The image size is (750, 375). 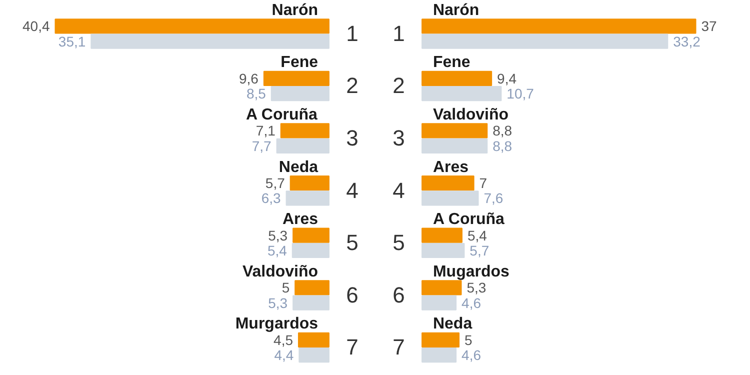 I want to click on data-label: 7,7, so click(x=262, y=146).